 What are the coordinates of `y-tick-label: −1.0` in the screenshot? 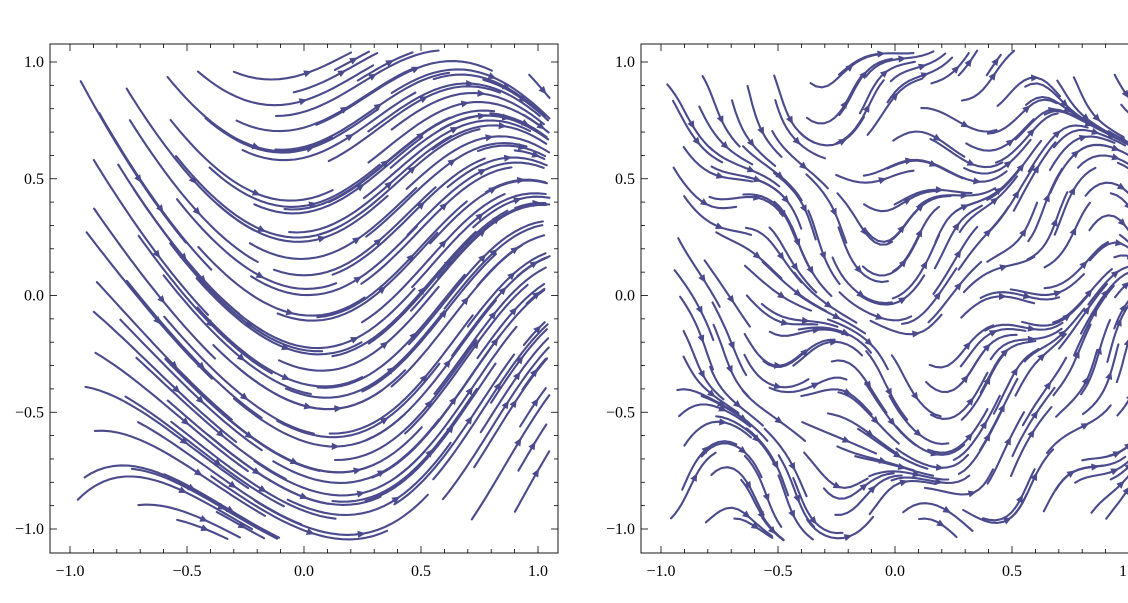 It's located at (29, 529).